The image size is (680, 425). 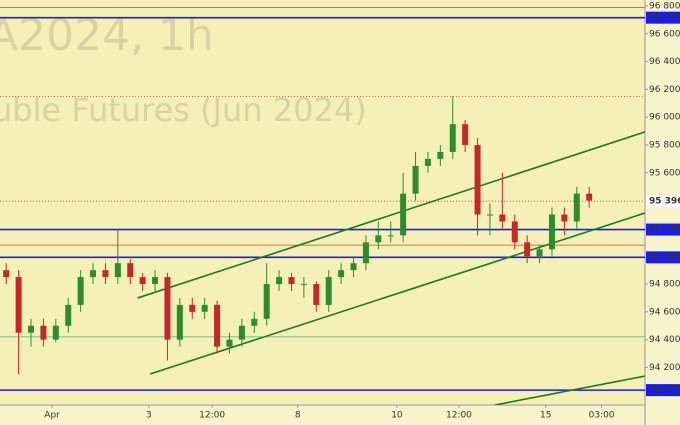 I want to click on y-tick-label: 95 800, so click(x=664, y=146).